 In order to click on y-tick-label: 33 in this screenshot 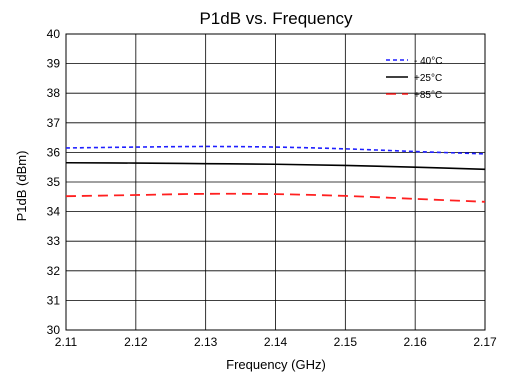, I will do `click(54, 241)`.